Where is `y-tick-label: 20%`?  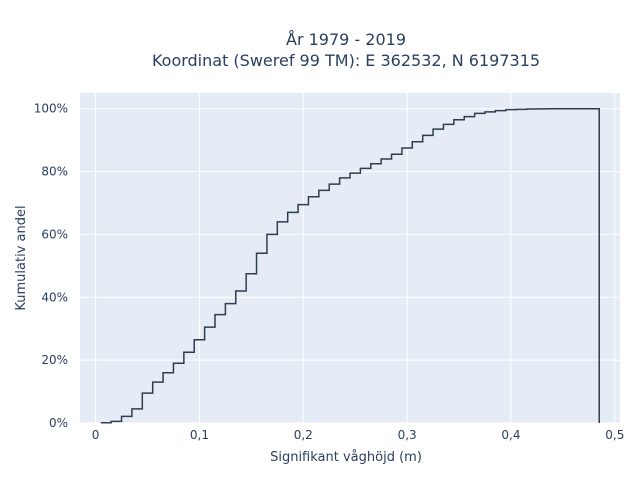 y-tick-label: 20% is located at coordinates (54, 360).